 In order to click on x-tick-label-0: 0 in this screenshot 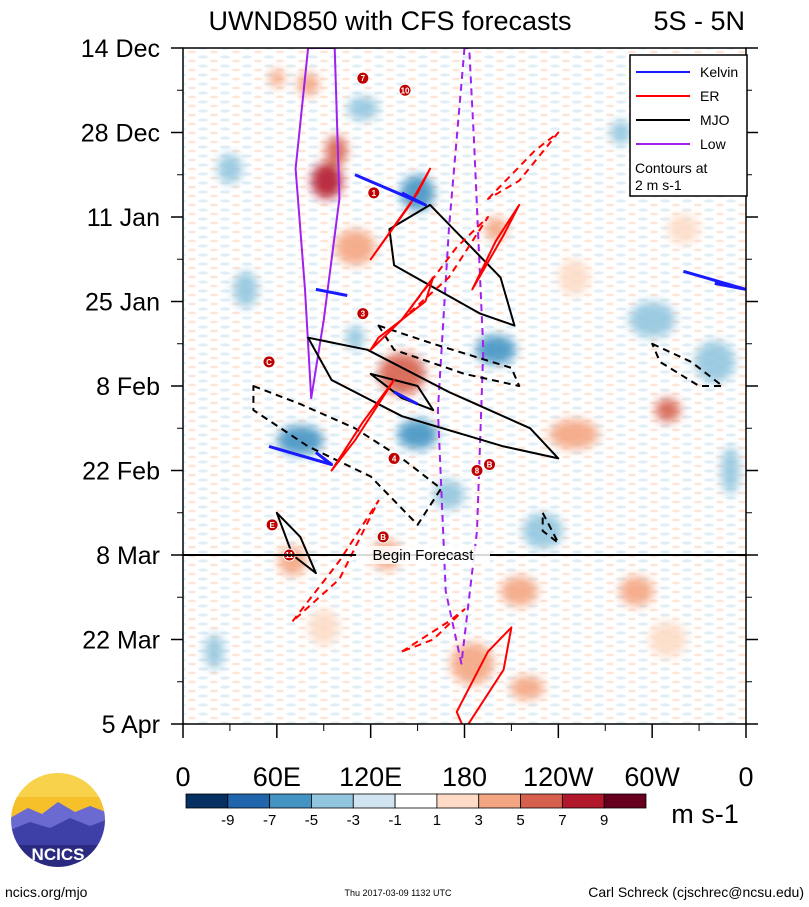, I will do `click(182, 777)`.